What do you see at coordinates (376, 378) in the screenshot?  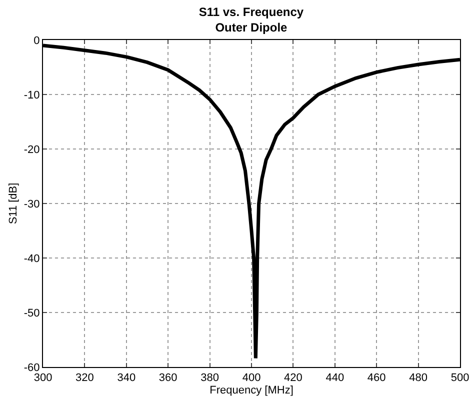 I see `x-tick-label: 460` at bounding box center [376, 378].